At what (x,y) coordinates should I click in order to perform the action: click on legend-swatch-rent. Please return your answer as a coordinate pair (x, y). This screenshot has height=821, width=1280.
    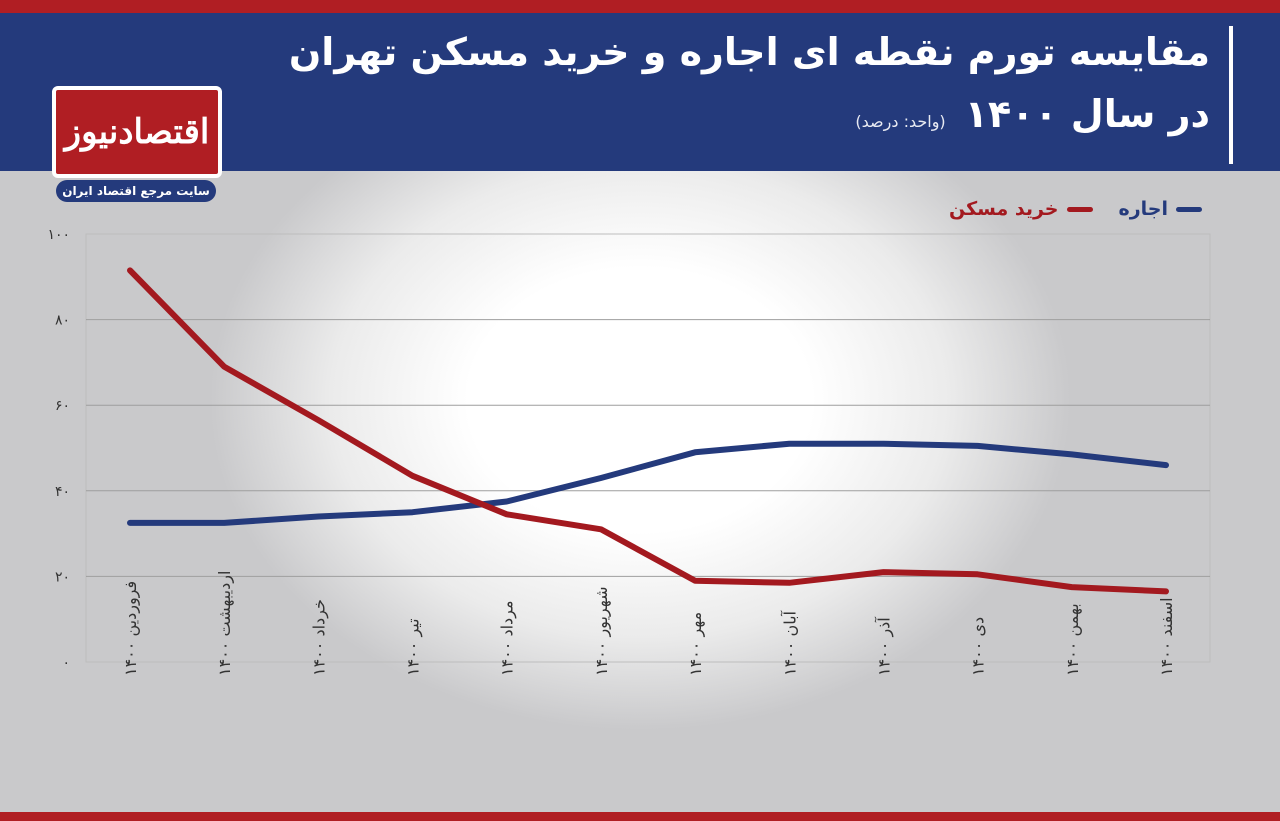
    Looking at the image, I should click on (1189, 209).